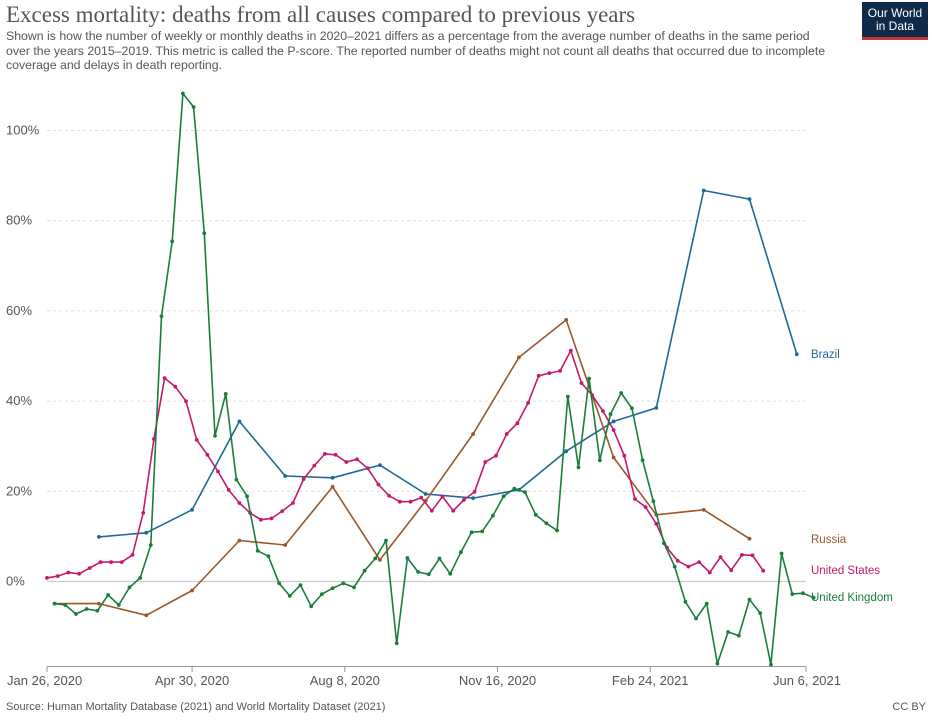 The height and width of the screenshot is (720, 932). Describe the element at coordinates (825, 355) in the screenshot. I see `series-label: Brazil` at that location.